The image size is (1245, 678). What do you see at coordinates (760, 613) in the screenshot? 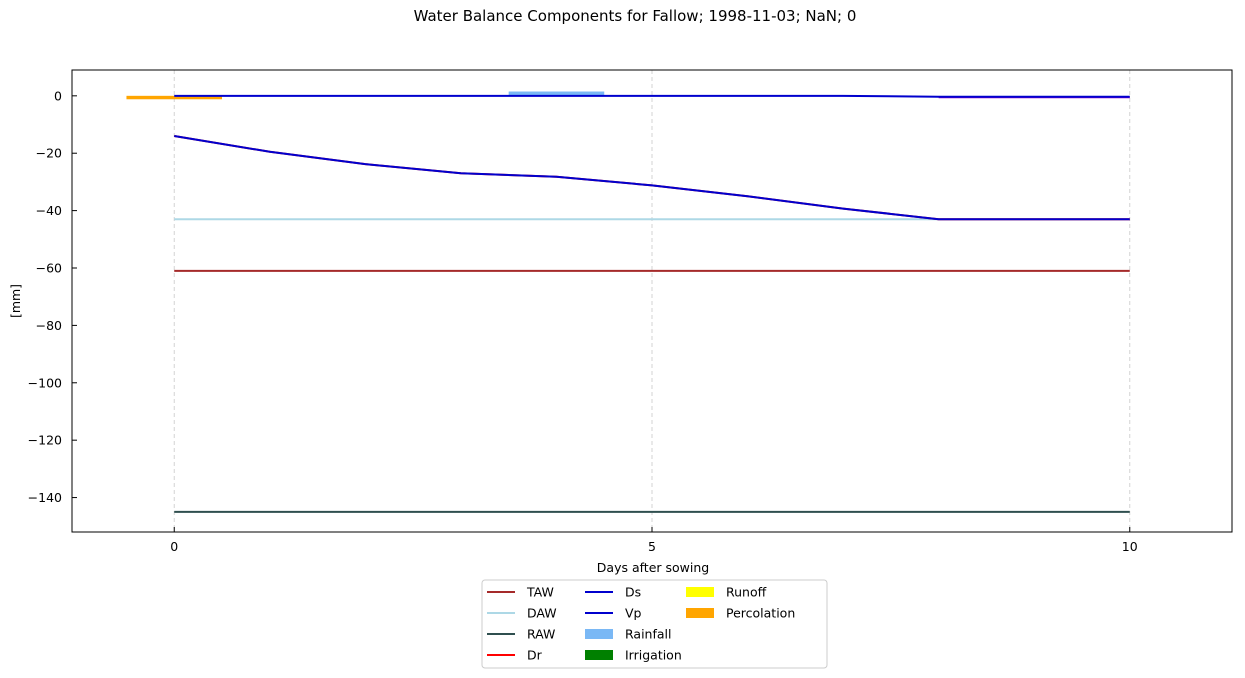
I see `legend-label-percolation: Percolation` at bounding box center [760, 613].